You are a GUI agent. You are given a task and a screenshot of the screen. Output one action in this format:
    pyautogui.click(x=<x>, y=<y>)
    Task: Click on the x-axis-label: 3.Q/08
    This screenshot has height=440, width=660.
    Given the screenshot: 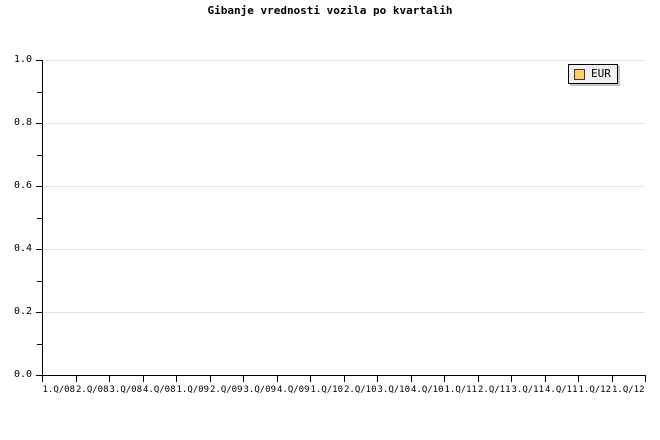 What is the action you would take?
    pyautogui.click(x=126, y=390)
    